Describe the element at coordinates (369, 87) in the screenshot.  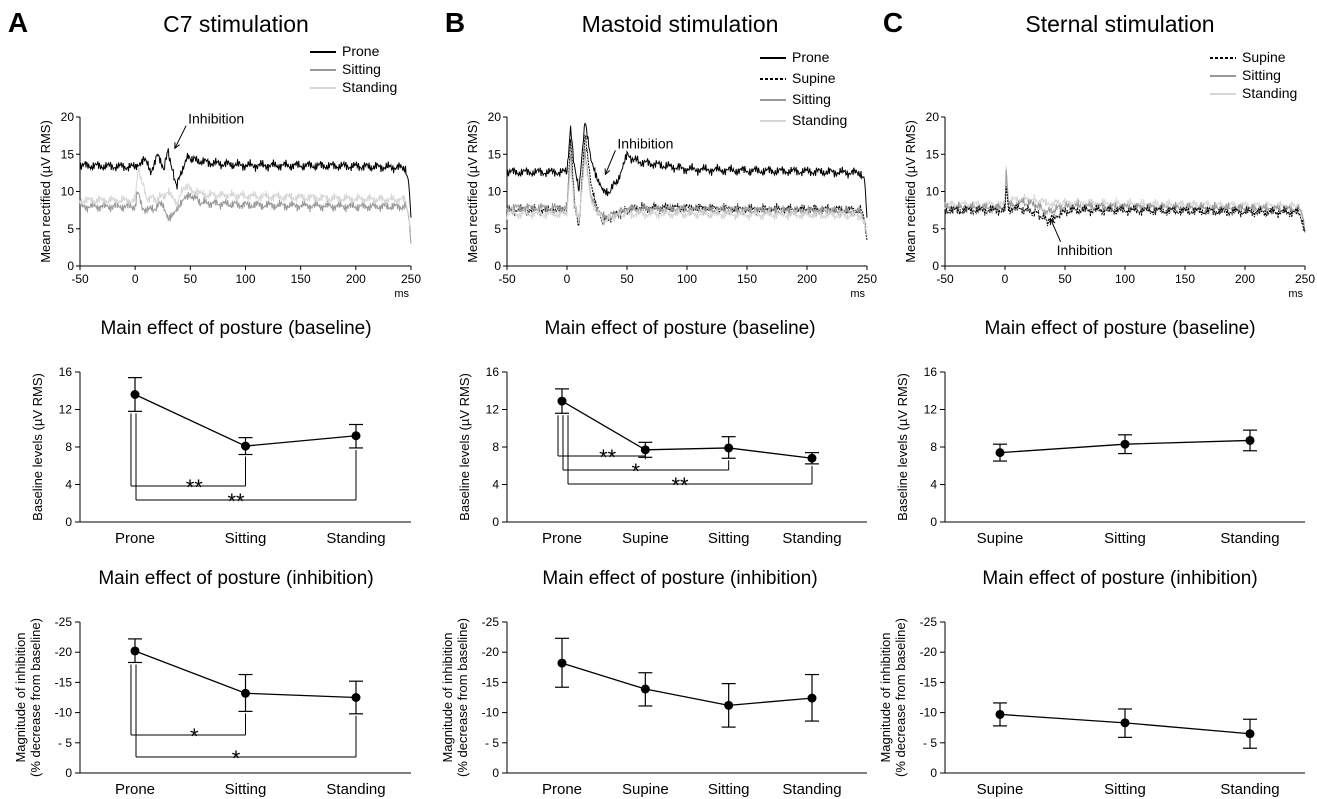
I see `legend-label: Standing` at that location.